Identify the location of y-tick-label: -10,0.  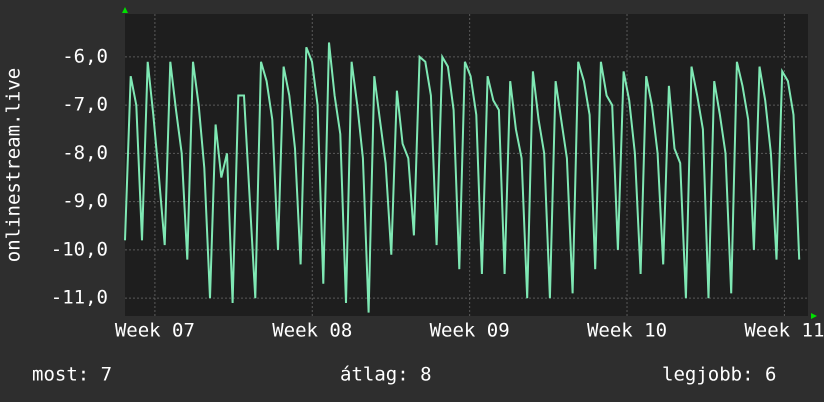
(79, 249).